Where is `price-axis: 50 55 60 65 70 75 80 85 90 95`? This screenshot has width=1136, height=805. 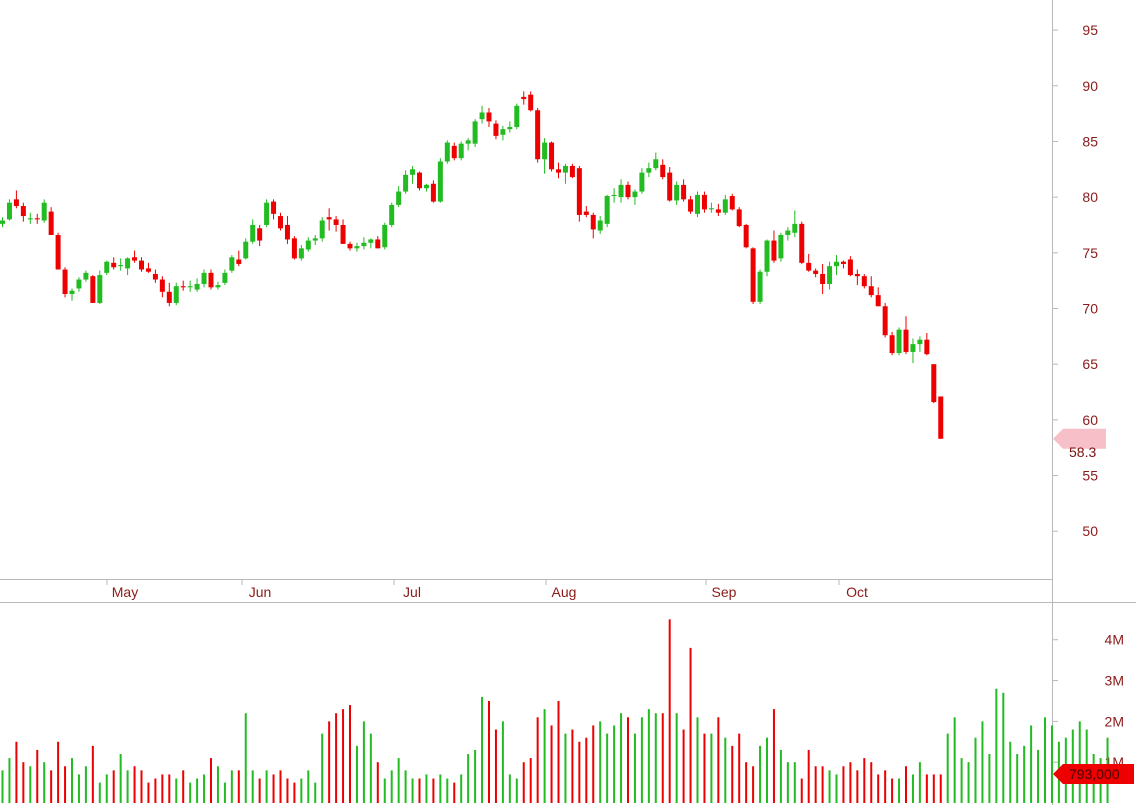 price-axis: 50 55 60 65 70 75 80 85 90 95 is located at coordinates (1075, 280).